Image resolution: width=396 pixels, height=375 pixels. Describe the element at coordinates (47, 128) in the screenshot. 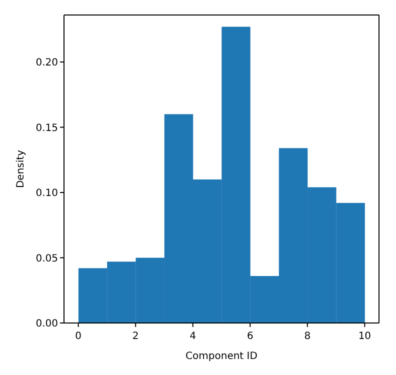

I see `y-tick-label: 0.15` at that location.